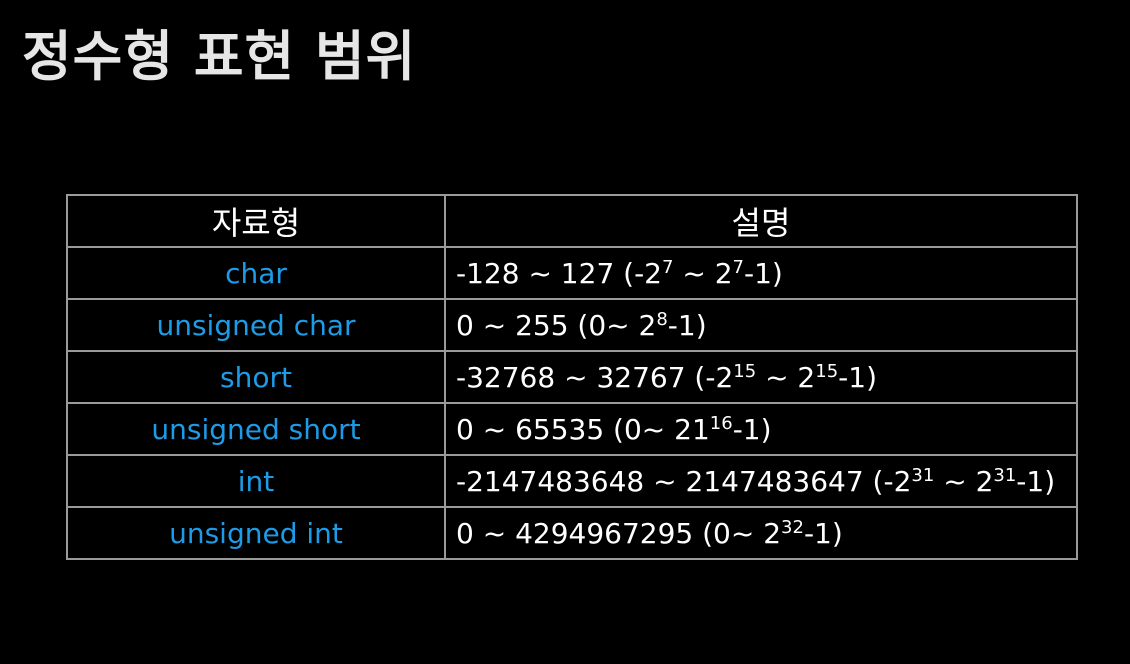  I want to click on table-row: short -32768 ~ 32767 (-215 ~ 215-1), so click(572, 377).